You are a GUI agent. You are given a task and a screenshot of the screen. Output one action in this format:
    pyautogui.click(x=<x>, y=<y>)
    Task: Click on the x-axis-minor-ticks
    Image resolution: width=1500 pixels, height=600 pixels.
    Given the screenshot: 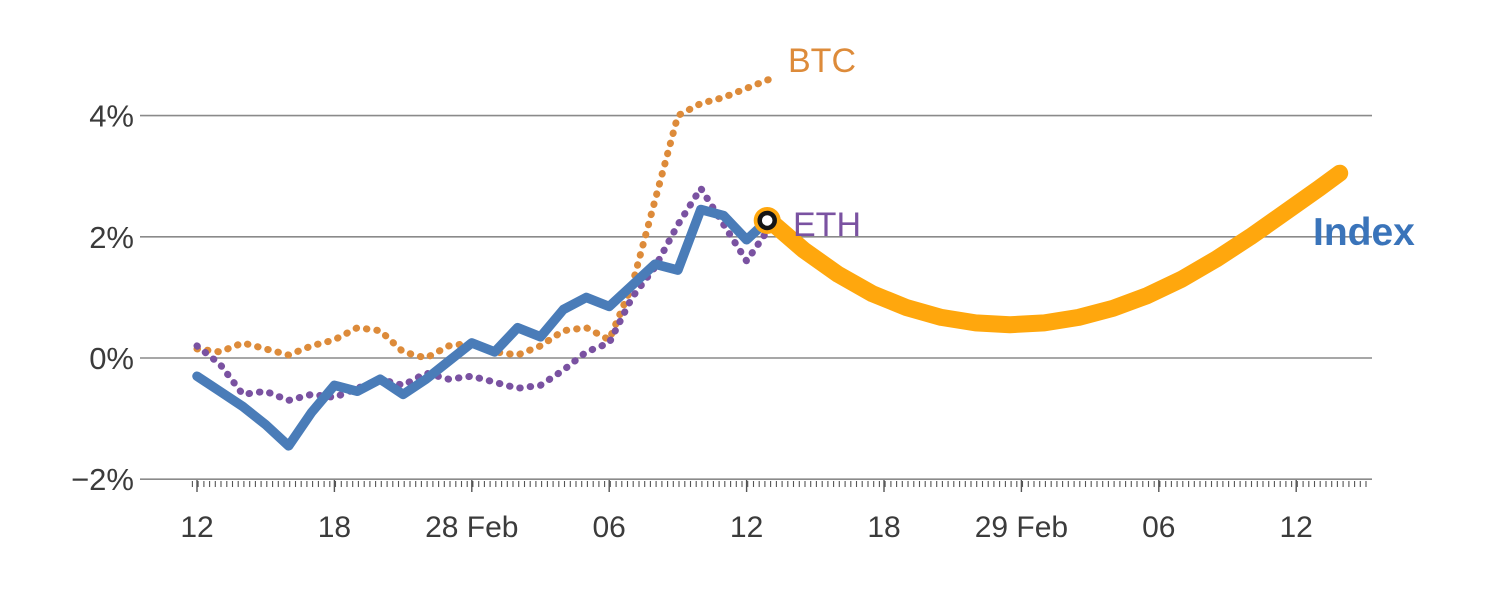 What is the action you would take?
    pyautogui.click(x=779, y=484)
    